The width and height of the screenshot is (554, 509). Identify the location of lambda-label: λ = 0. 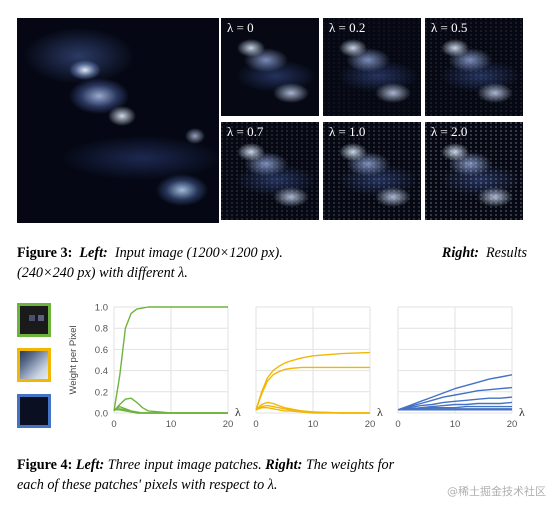
(240, 27).